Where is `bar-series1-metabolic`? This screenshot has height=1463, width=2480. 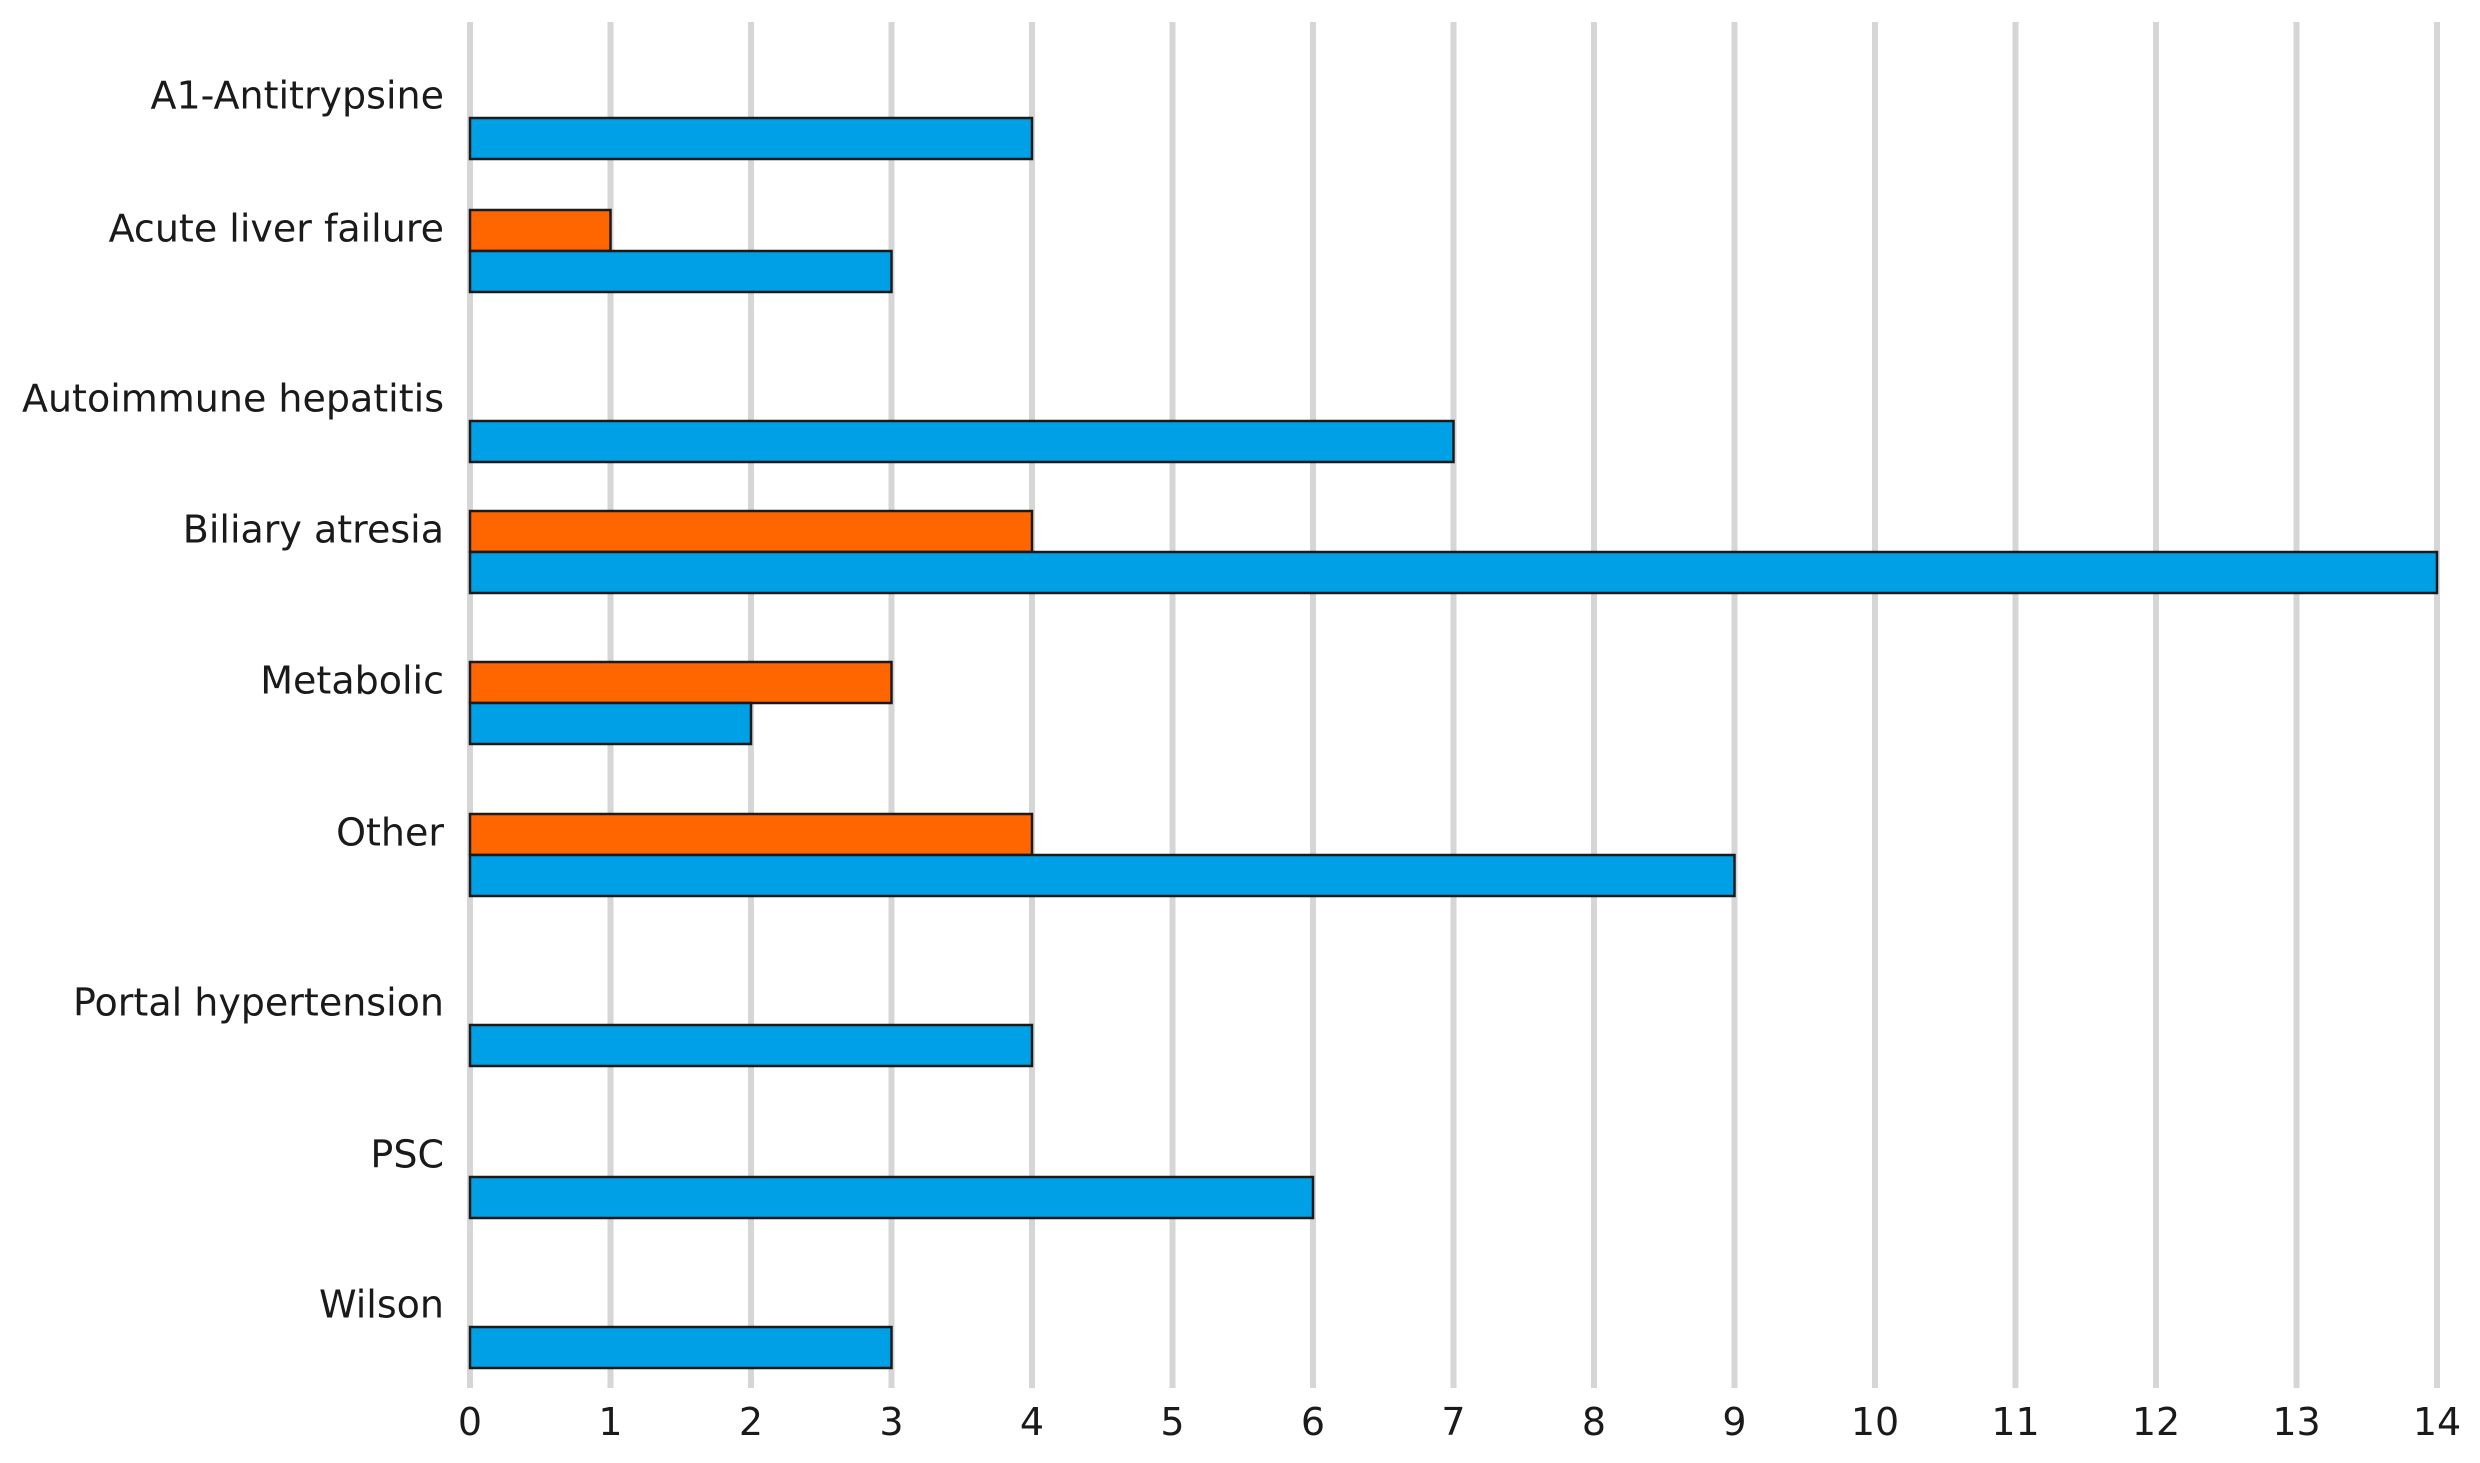 bar-series1-metabolic is located at coordinates (680, 682).